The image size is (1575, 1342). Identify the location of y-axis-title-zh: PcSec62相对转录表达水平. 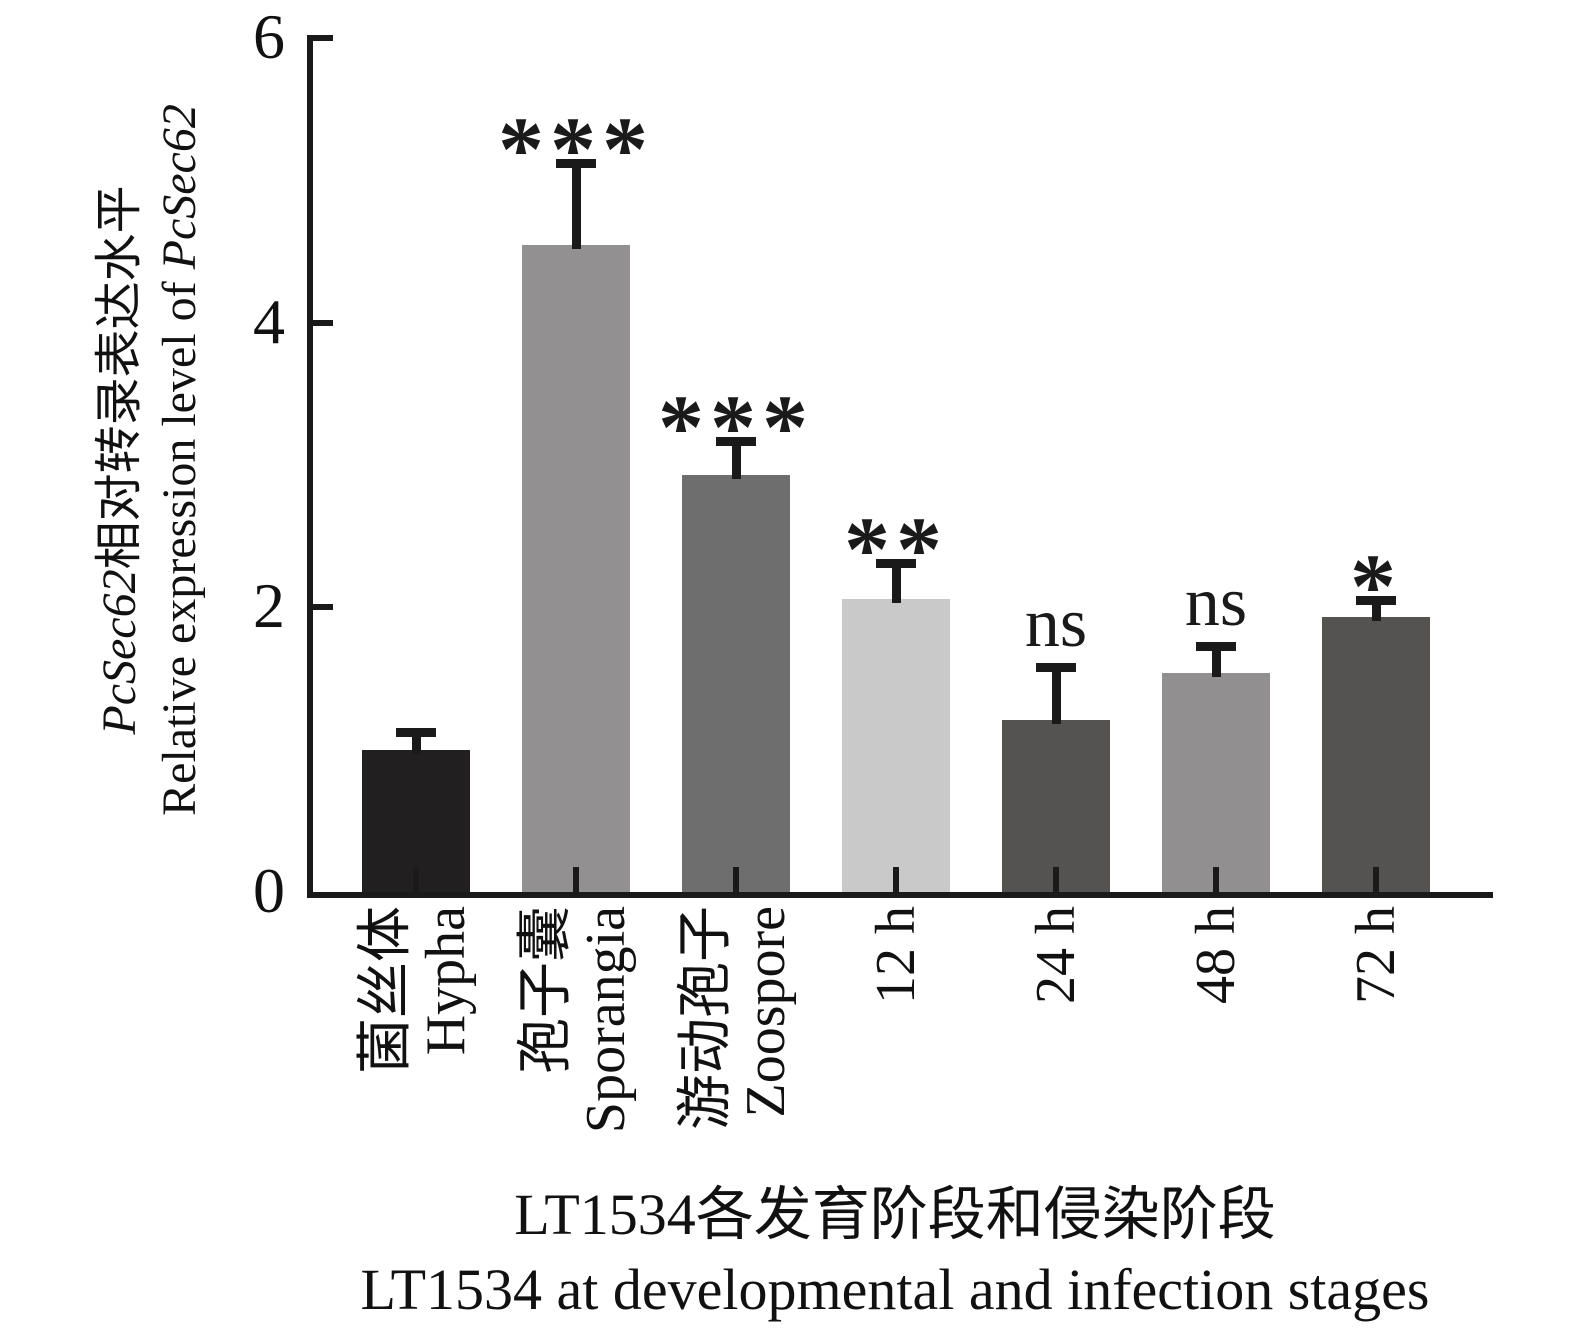
(120, 465).